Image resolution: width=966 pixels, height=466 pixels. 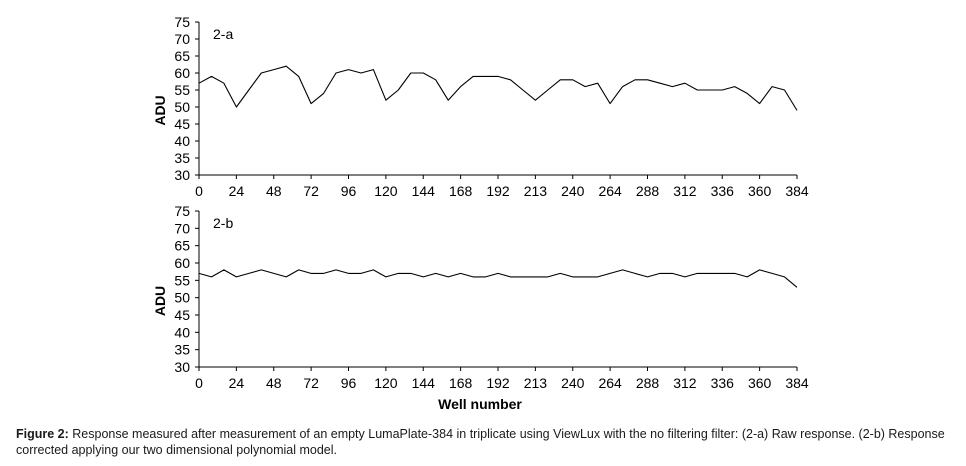 What do you see at coordinates (182, 315) in the screenshot?
I see `panel-b-y-tick-label: 45` at bounding box center [182, 315].